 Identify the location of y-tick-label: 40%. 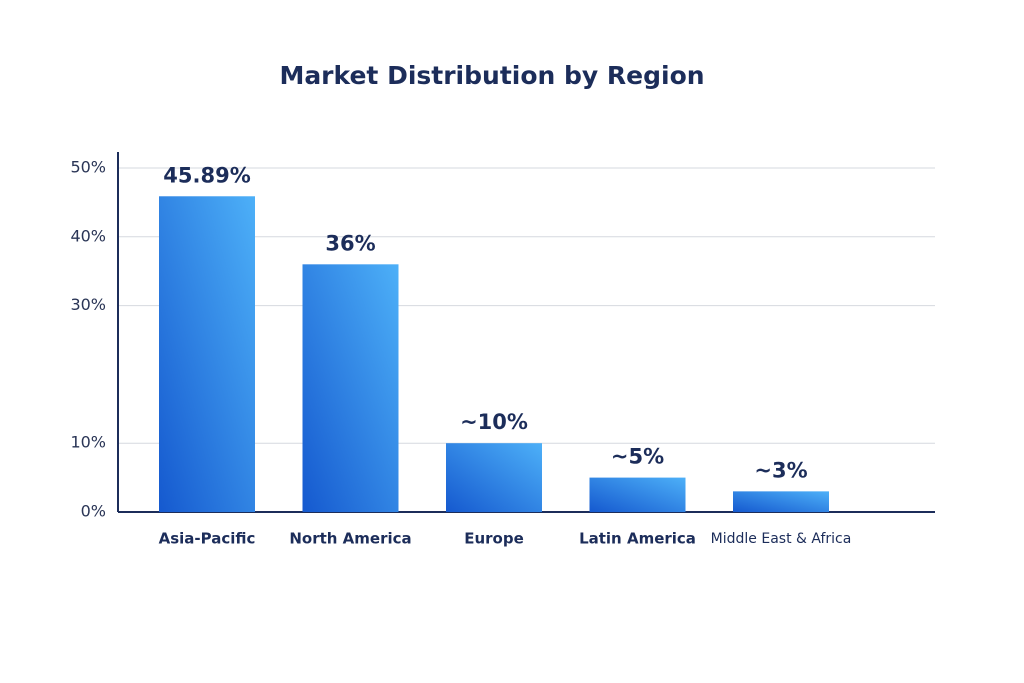
(88, 235).